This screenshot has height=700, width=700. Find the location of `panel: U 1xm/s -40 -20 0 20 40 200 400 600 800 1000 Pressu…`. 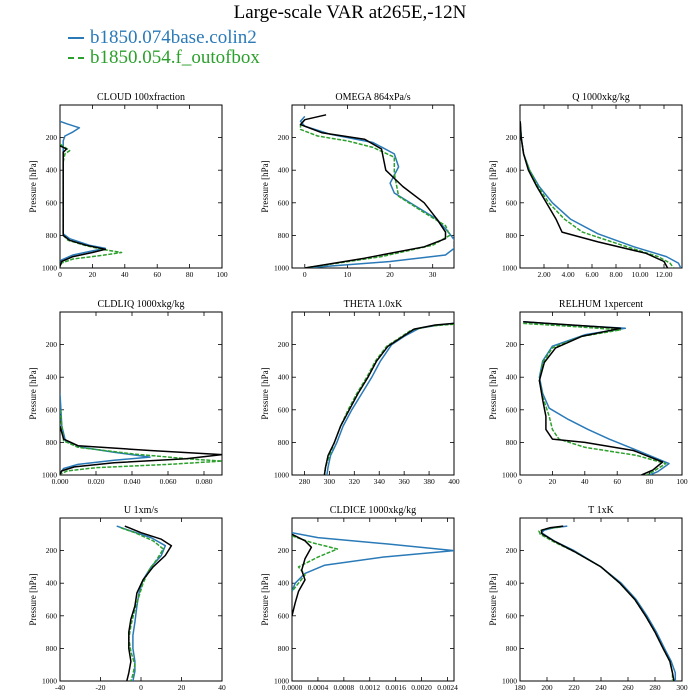

panel: U 1xm/s -40 -20 0 20 40 200 400 600 800 1000 Pressu… is located at coordinates (127, 598).